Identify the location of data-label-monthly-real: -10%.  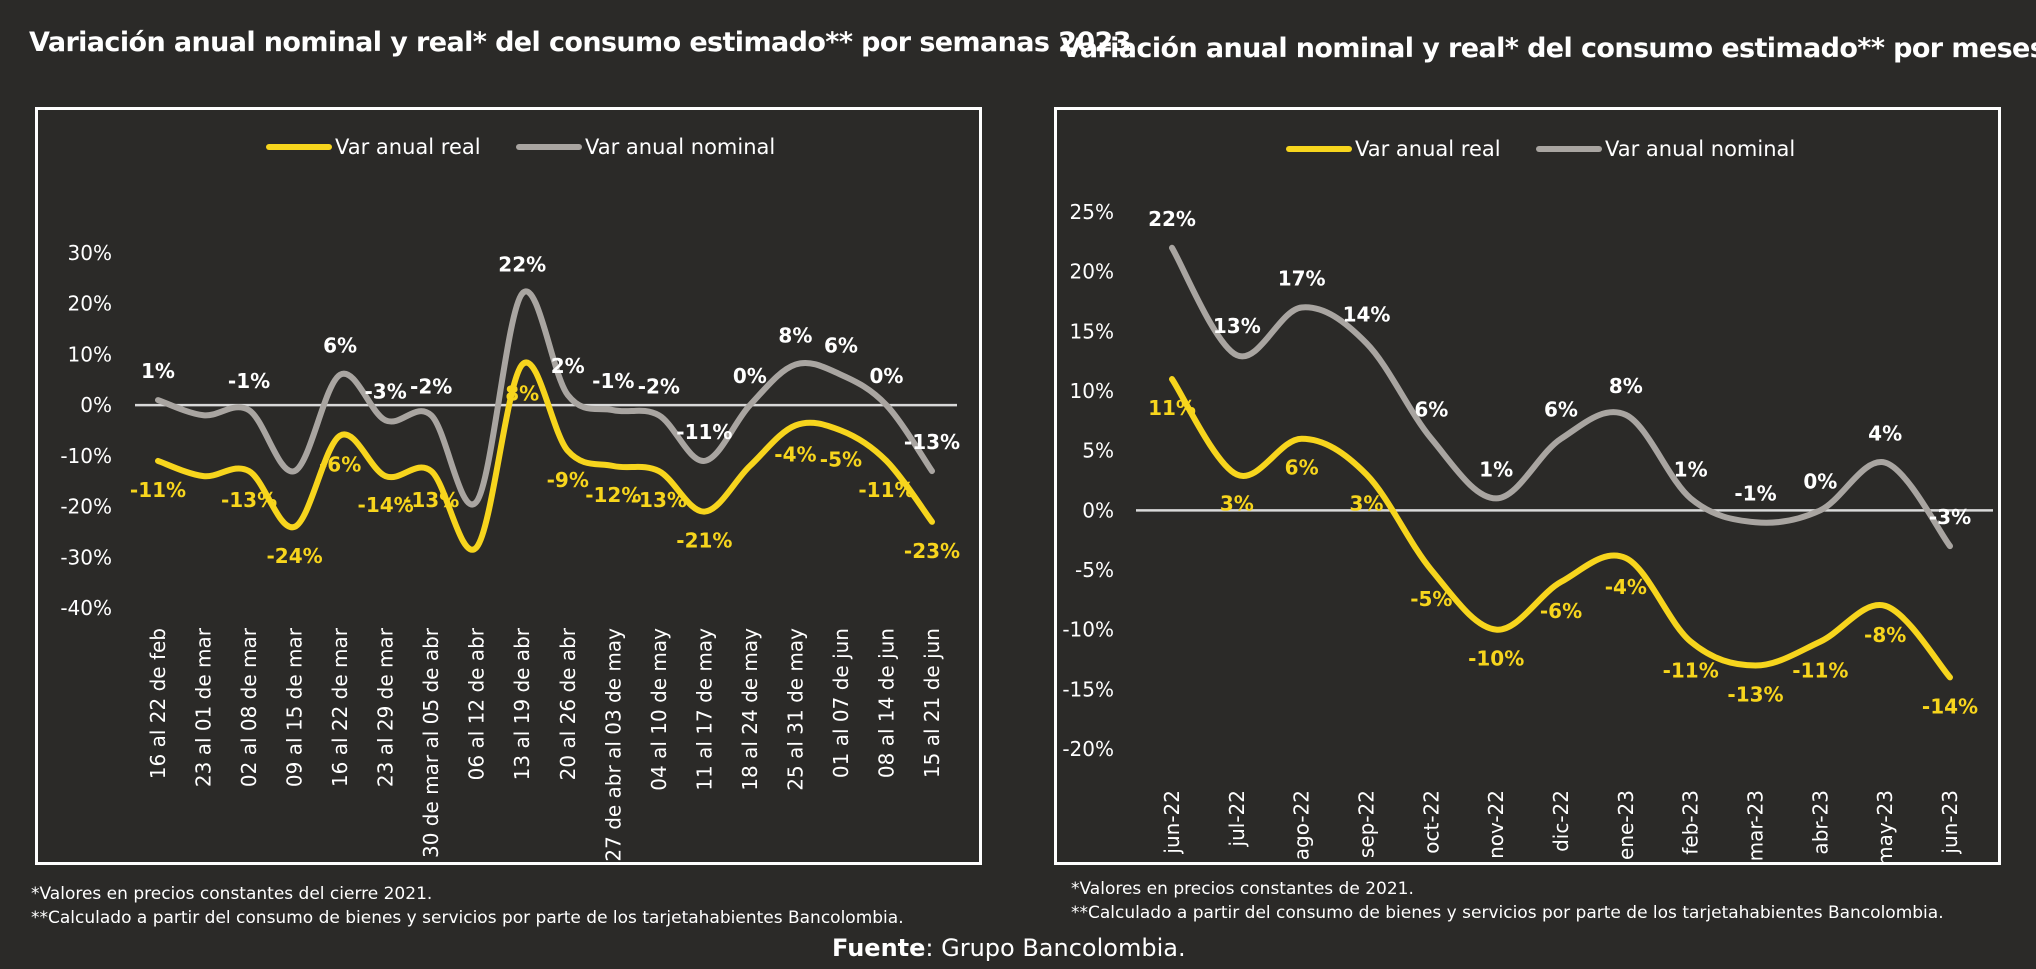
(1496, 659).